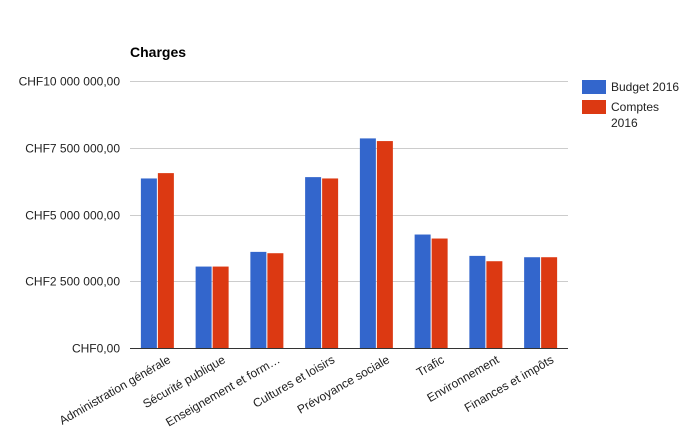 This screenshot has width=700, height=433. I want to click on legend-label: Comptes 2016, so click(635, 115).